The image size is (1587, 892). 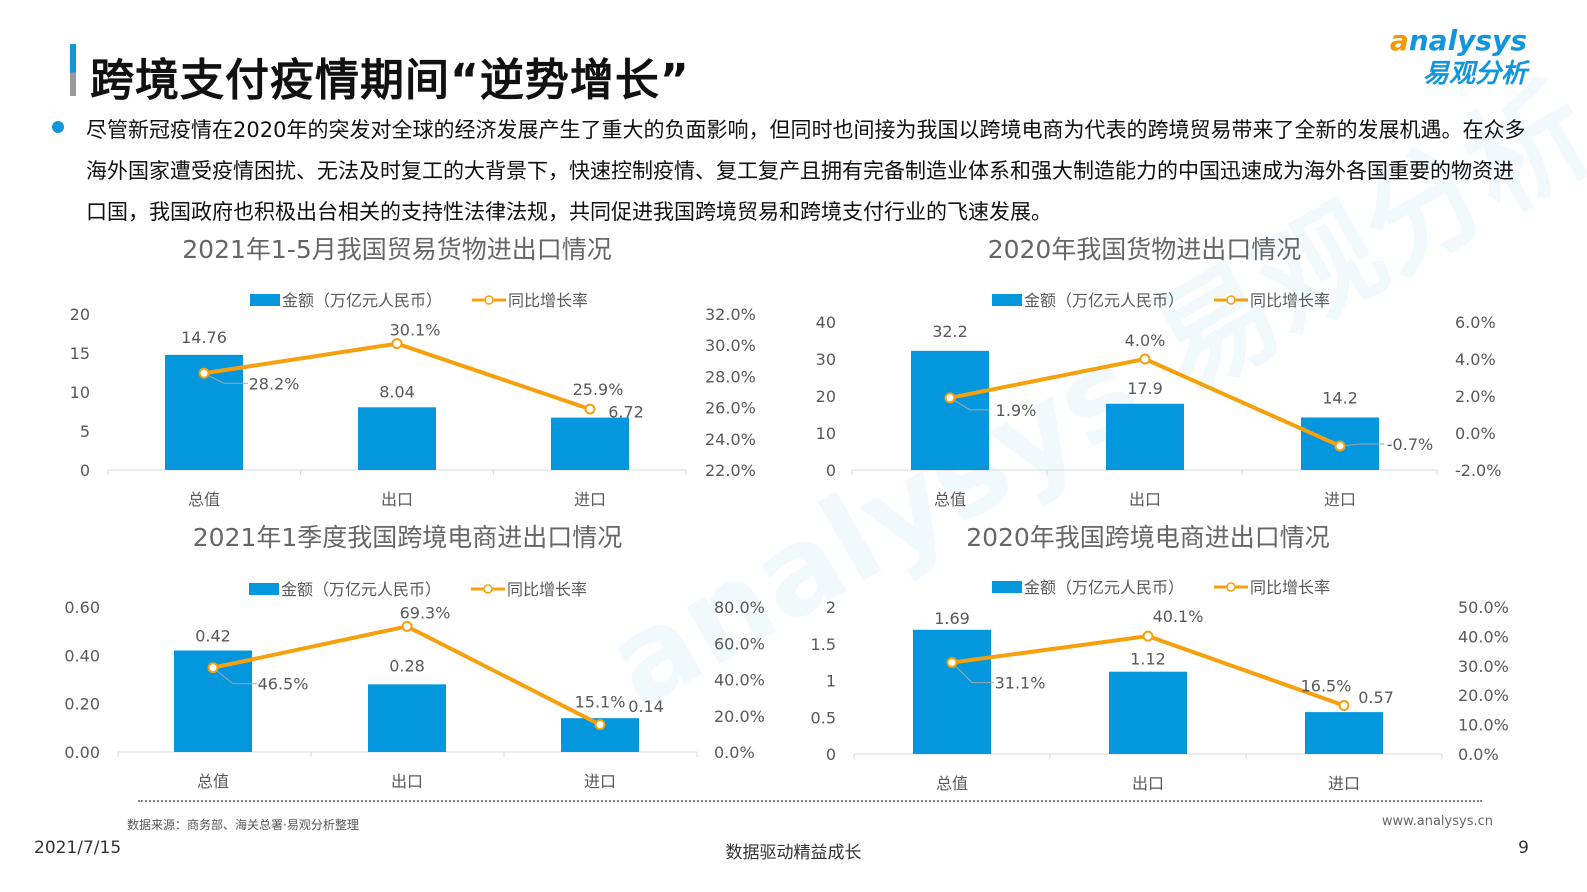 What do you see at coordinates (58, 127) in the screenshot?
I see `bullet-icon` at bounding box center [58, 127].